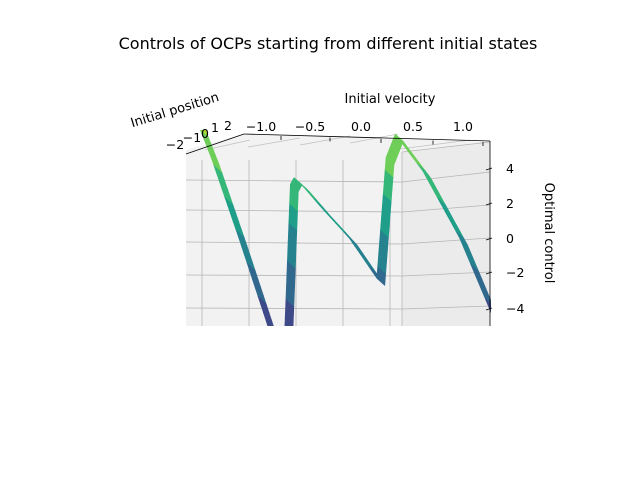 The width and height of the screenshot is (640, 480). What do you see at coordinates (510, 168) in the screenshot?
I see `z-tick-label: 4` at bounding box center [510, 168].